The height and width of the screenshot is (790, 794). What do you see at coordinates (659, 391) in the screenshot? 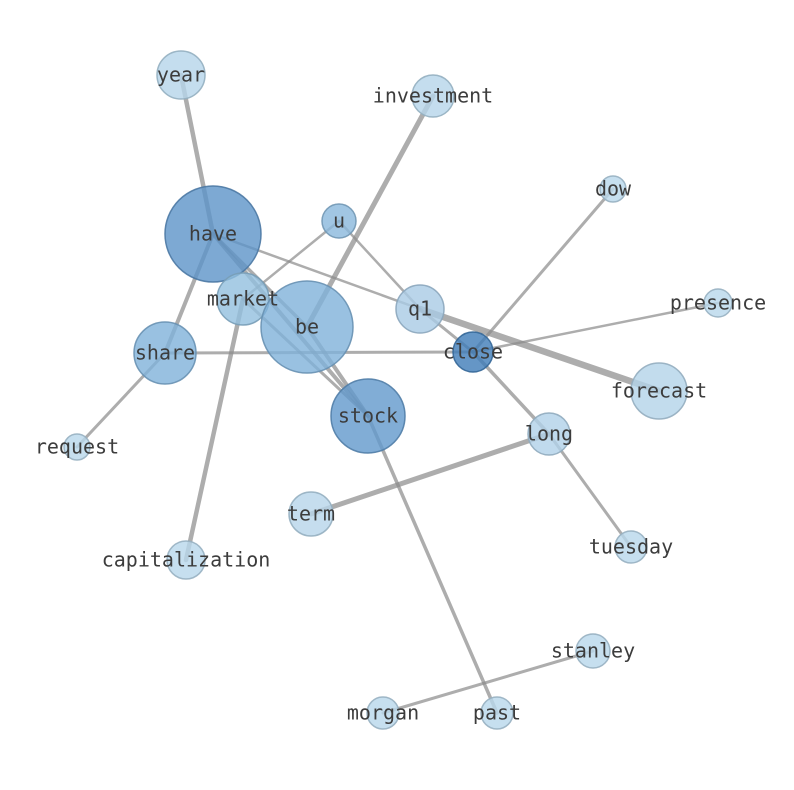
I see `node-forecast` at bounding box center [659, 391].